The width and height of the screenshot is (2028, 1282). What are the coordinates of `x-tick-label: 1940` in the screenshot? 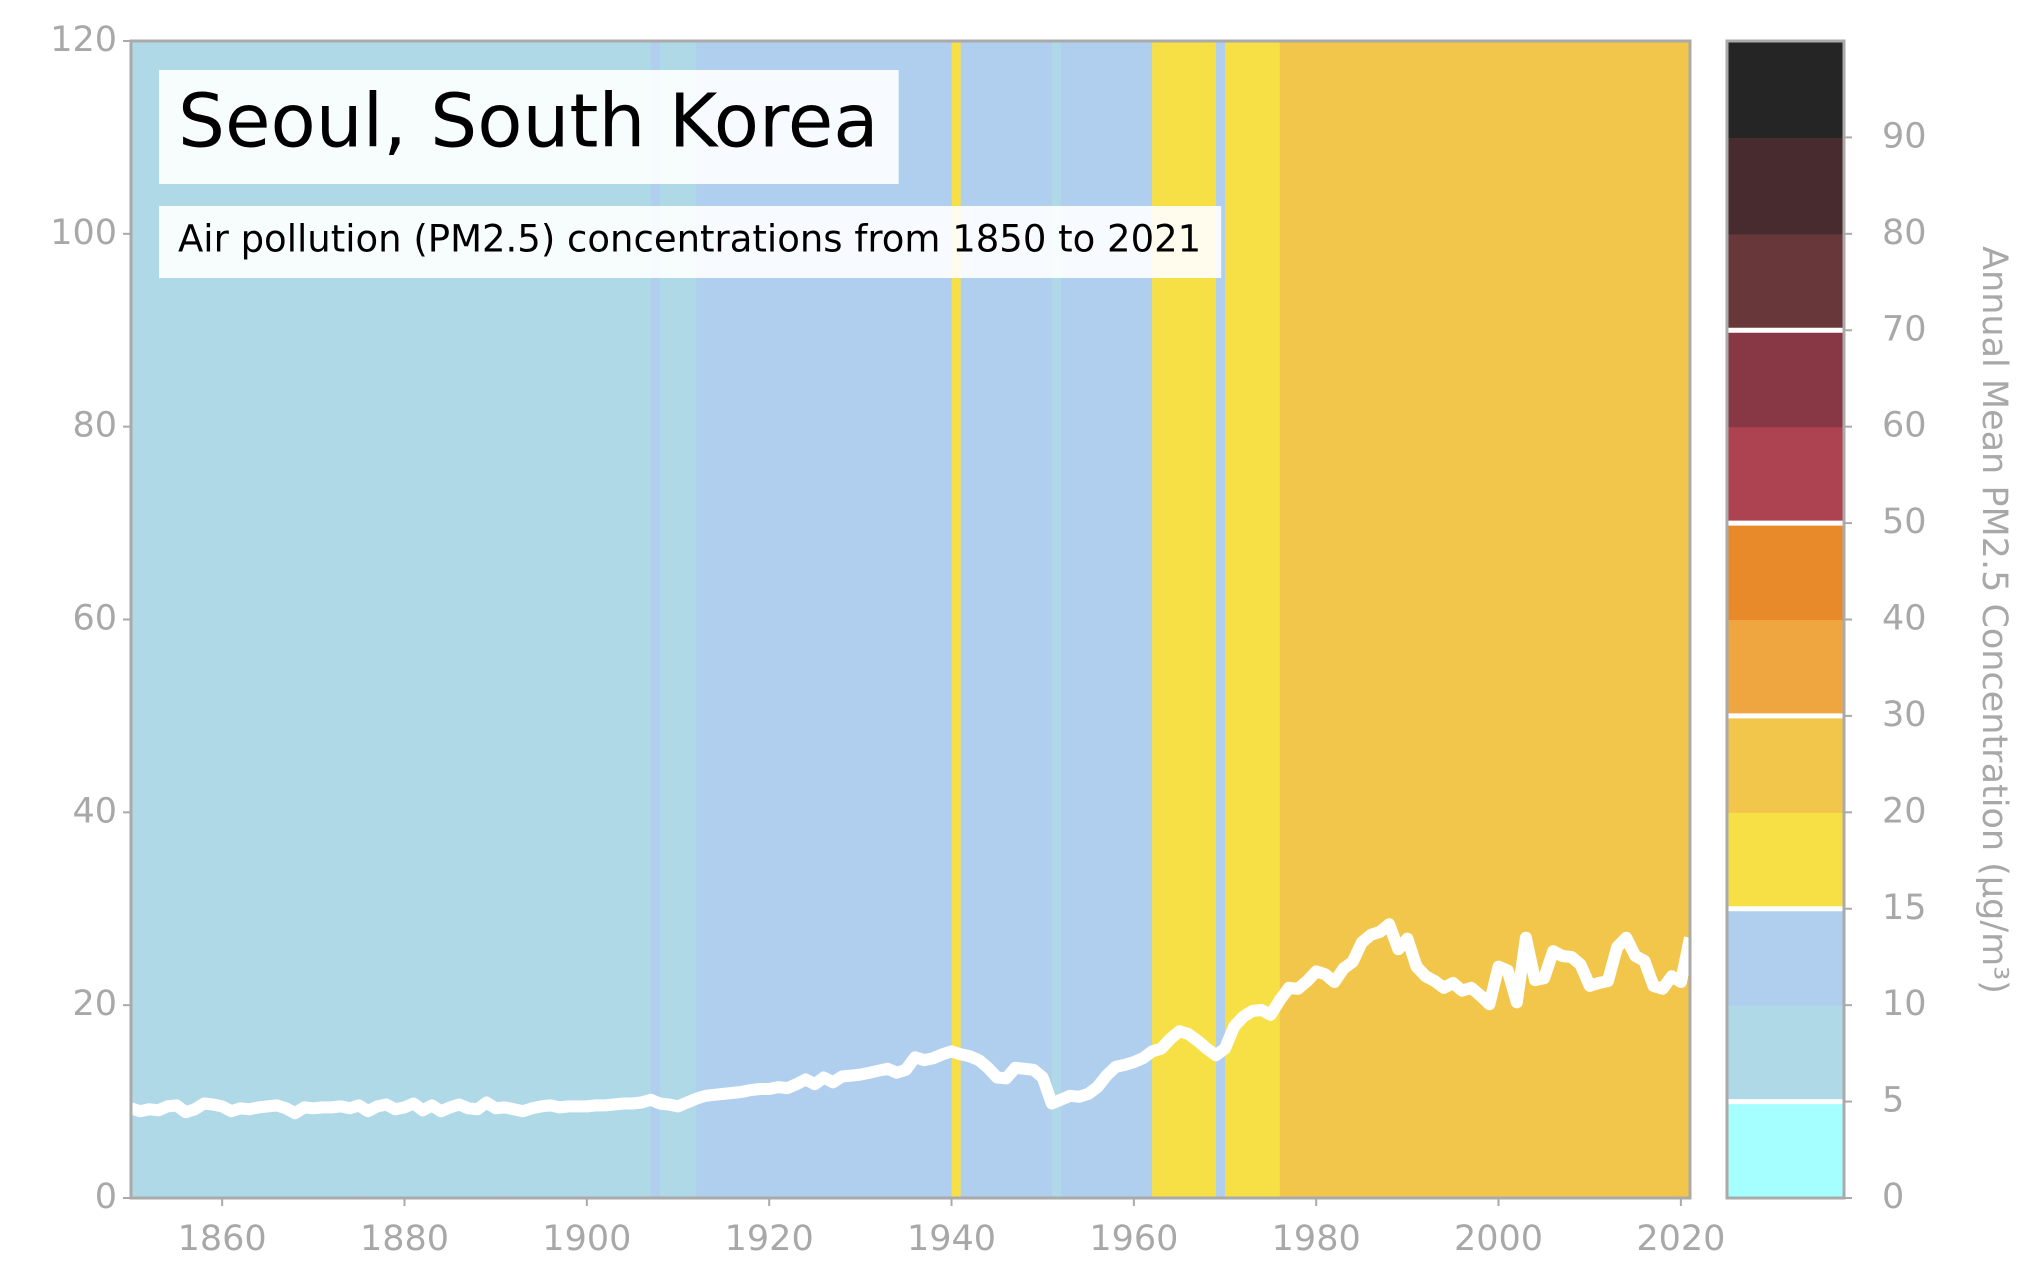 It's located at (951, 1239).